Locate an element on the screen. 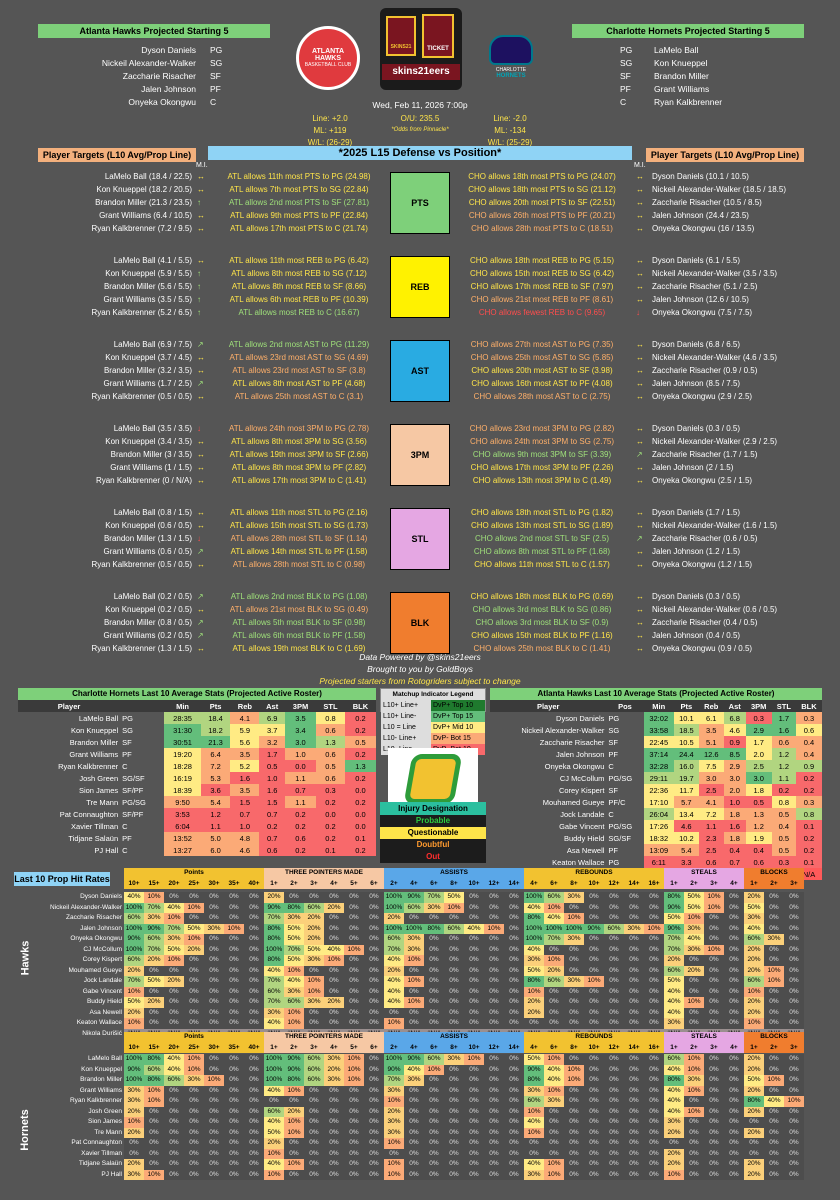 This screenshot has width=840, height=1200. hit-player-name: Asa Newell is located at coordinates (105, 1012).